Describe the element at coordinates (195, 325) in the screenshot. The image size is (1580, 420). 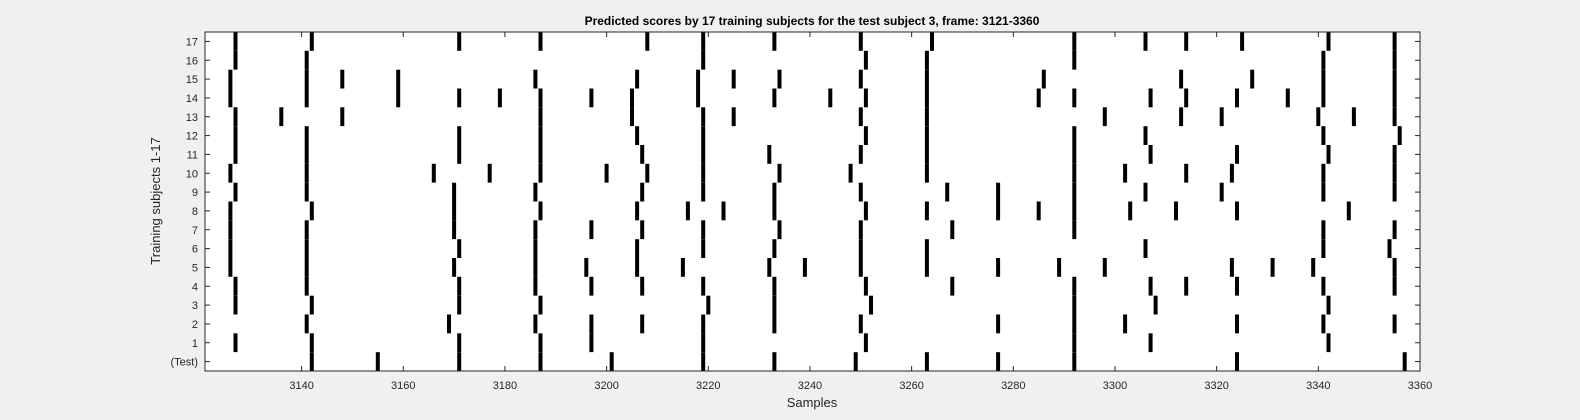
I see `y-tick-label: 2` at that location.